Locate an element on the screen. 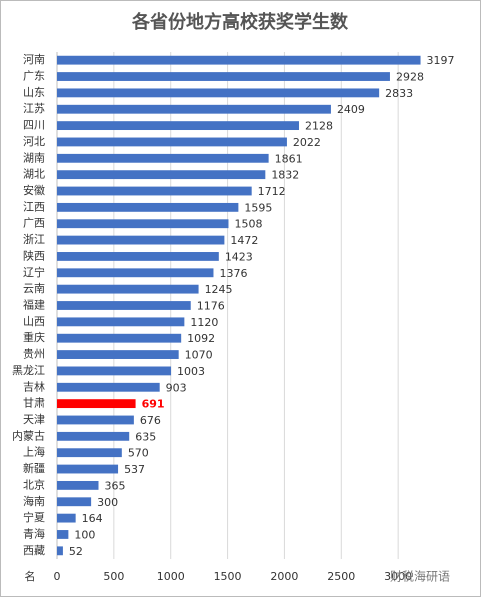 This screenshot has height=601, width=481. y-tick-label: 湖北 is located at coordinates (34, 174).